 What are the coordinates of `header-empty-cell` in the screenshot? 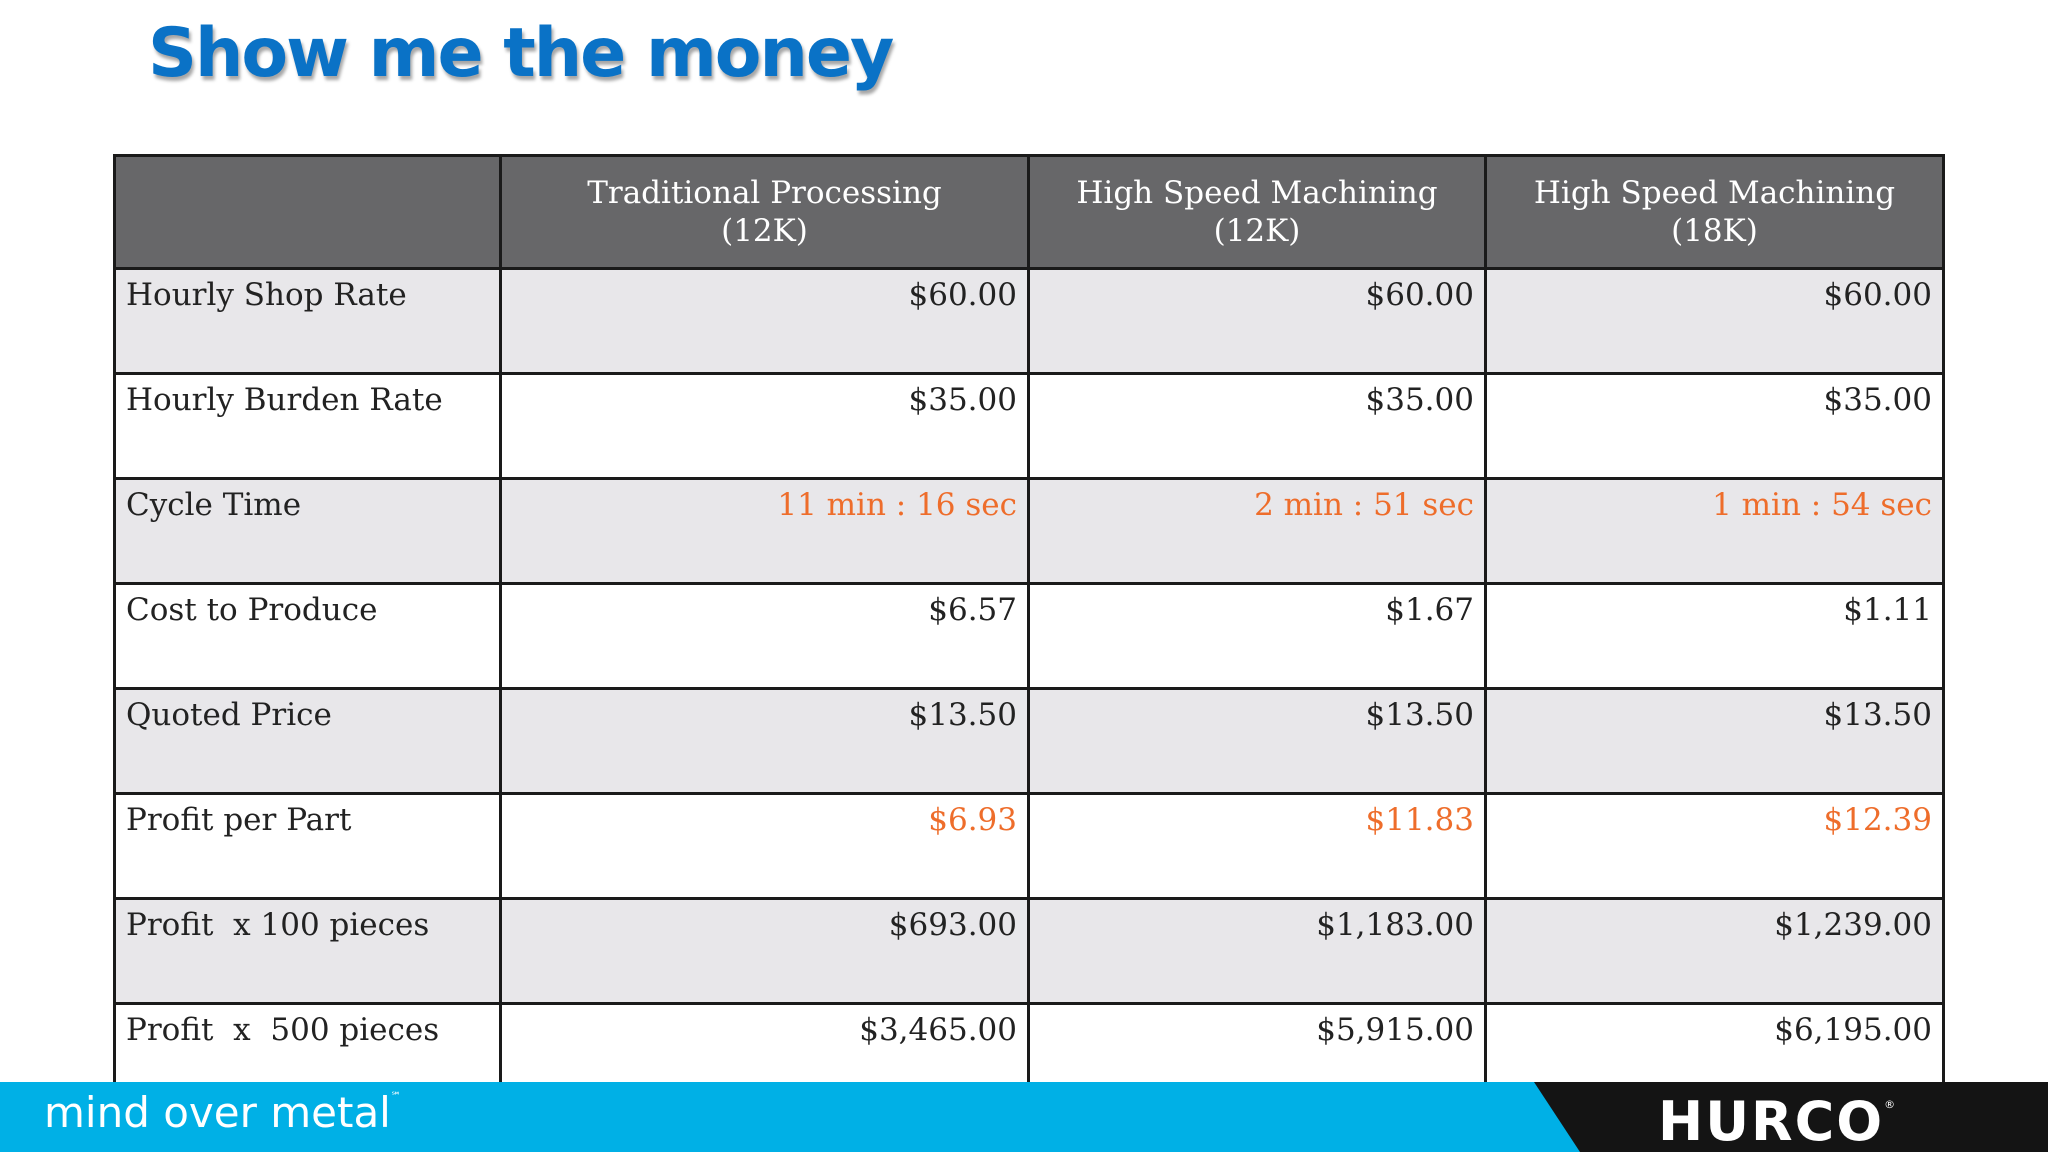 It's located at (307, 212).